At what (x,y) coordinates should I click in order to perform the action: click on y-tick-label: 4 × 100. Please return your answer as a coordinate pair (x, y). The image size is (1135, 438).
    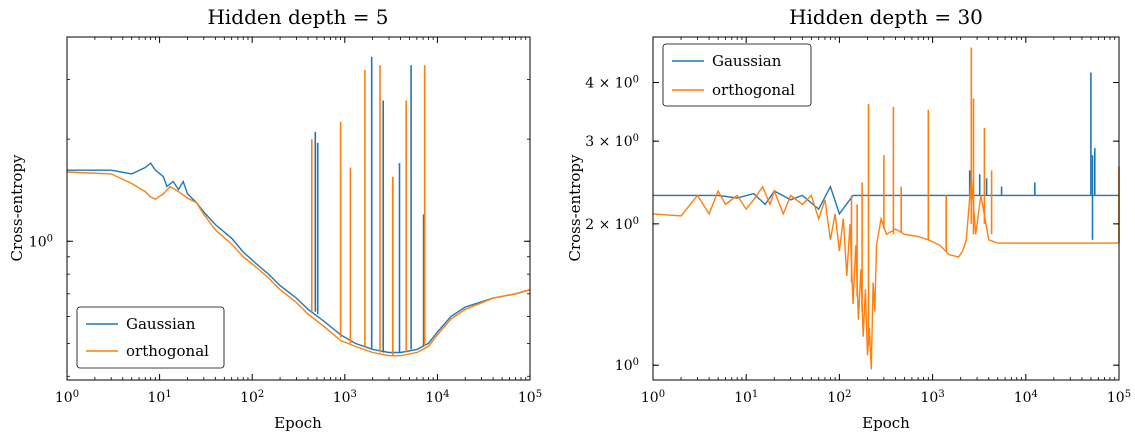
    Looking at the image, I should click on (612, 83).